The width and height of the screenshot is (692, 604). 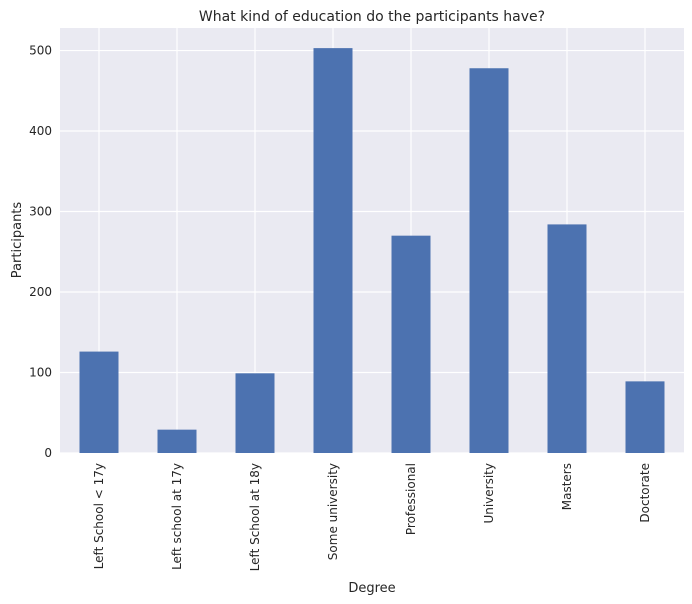 I want to click on x-axis-label: Degree, so click(x=371, y=588).